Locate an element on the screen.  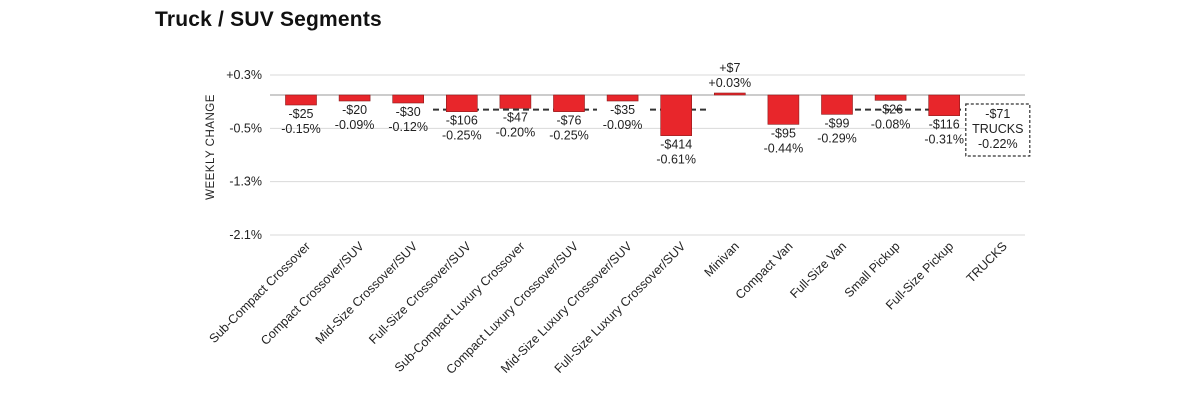
data-label-percent: -0.20% is located at coordinates (516, 132).